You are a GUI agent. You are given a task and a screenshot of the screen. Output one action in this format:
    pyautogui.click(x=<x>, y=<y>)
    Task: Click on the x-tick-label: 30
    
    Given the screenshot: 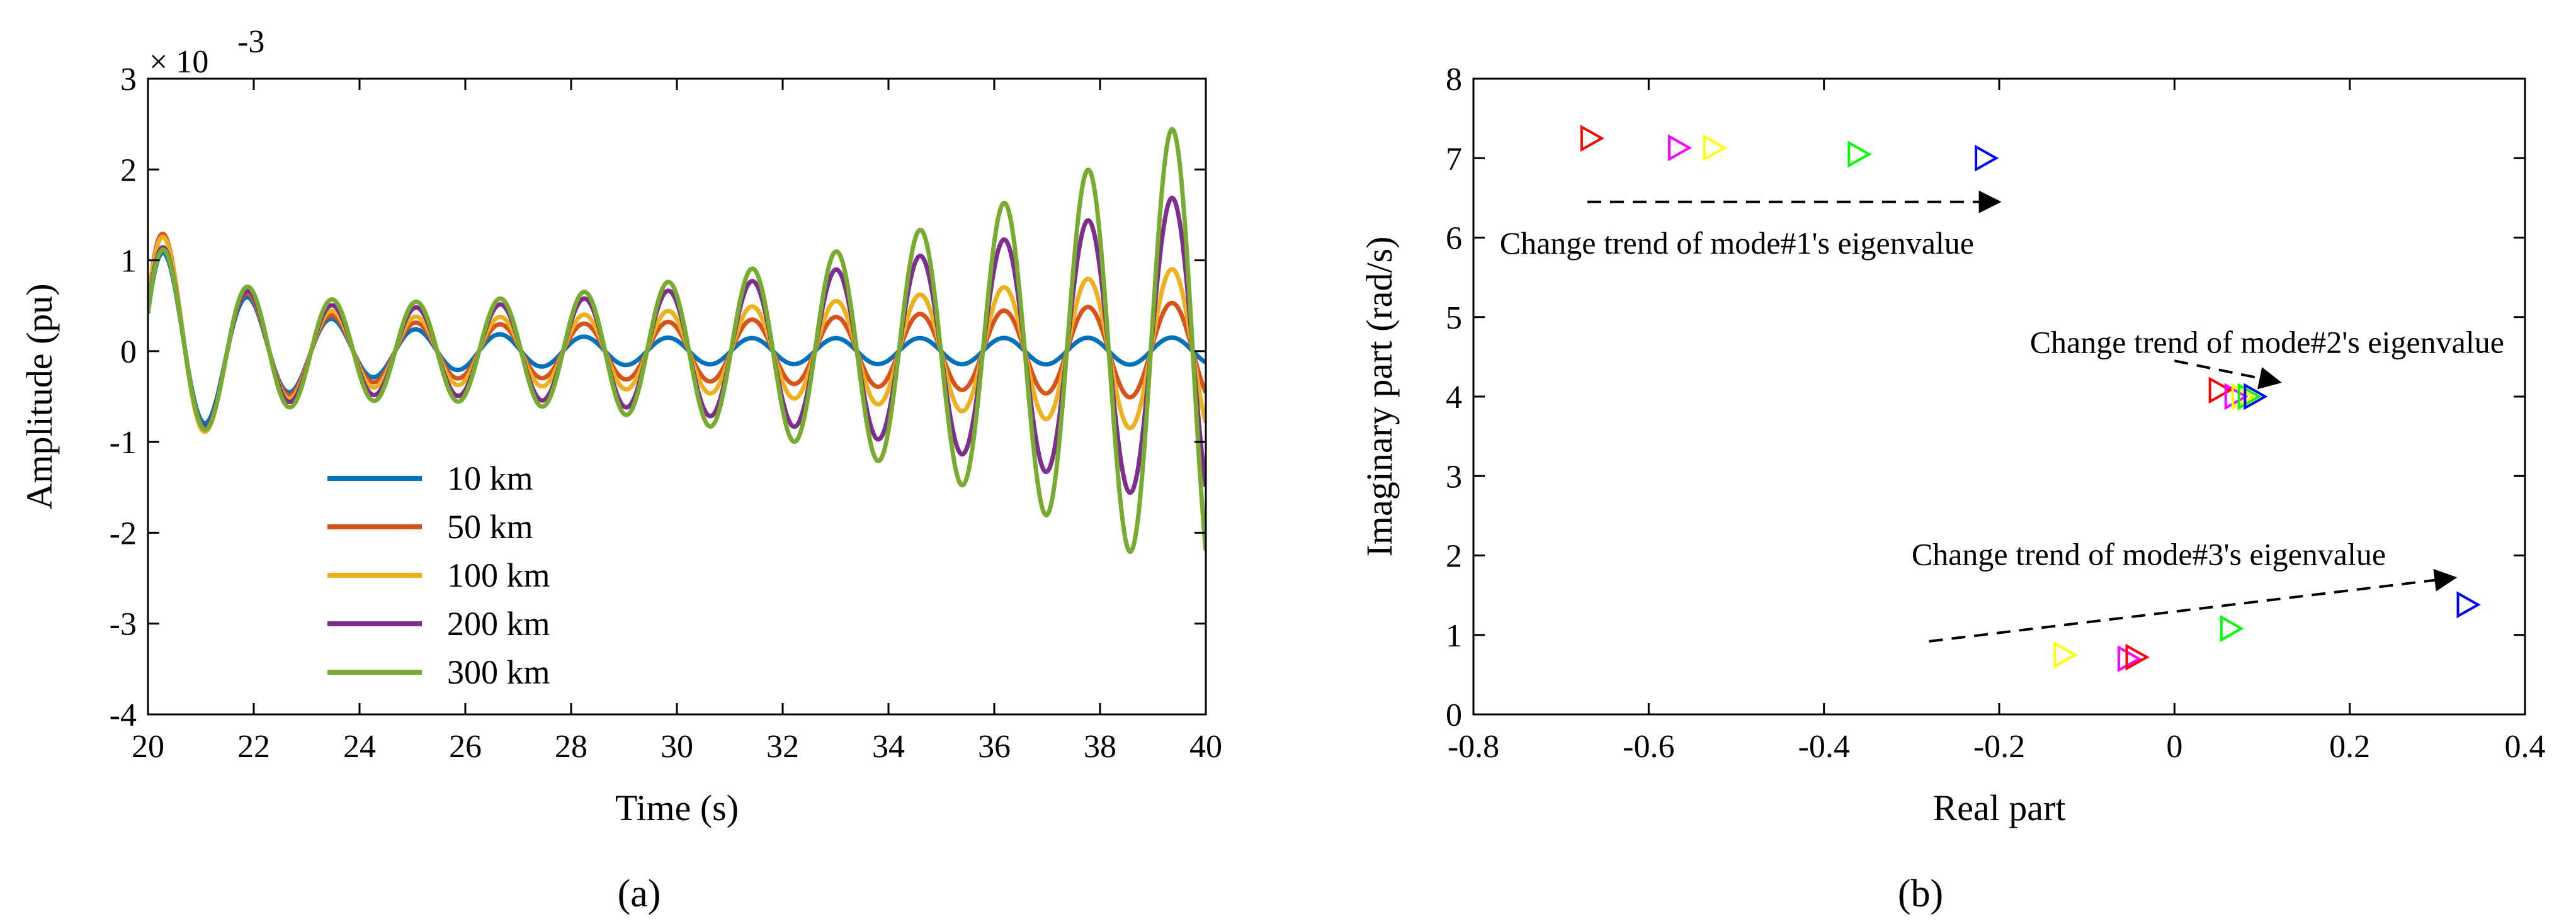 What is the action you would take?
    pyautogui.click(x=677, y=747)
    